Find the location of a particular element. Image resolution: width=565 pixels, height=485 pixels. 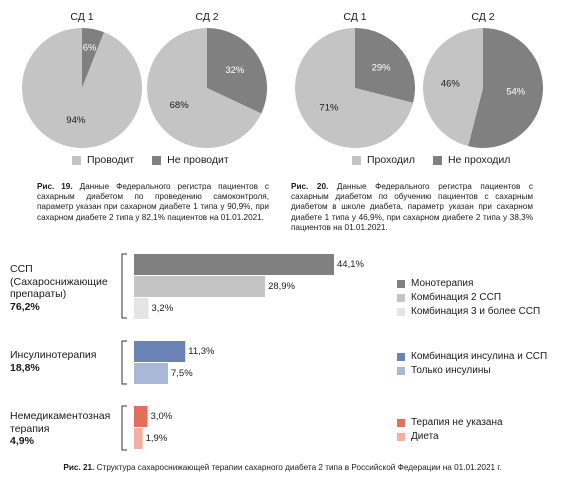

legend-item-ne-provodit: Не проводит is located at coordinates (190, 160).